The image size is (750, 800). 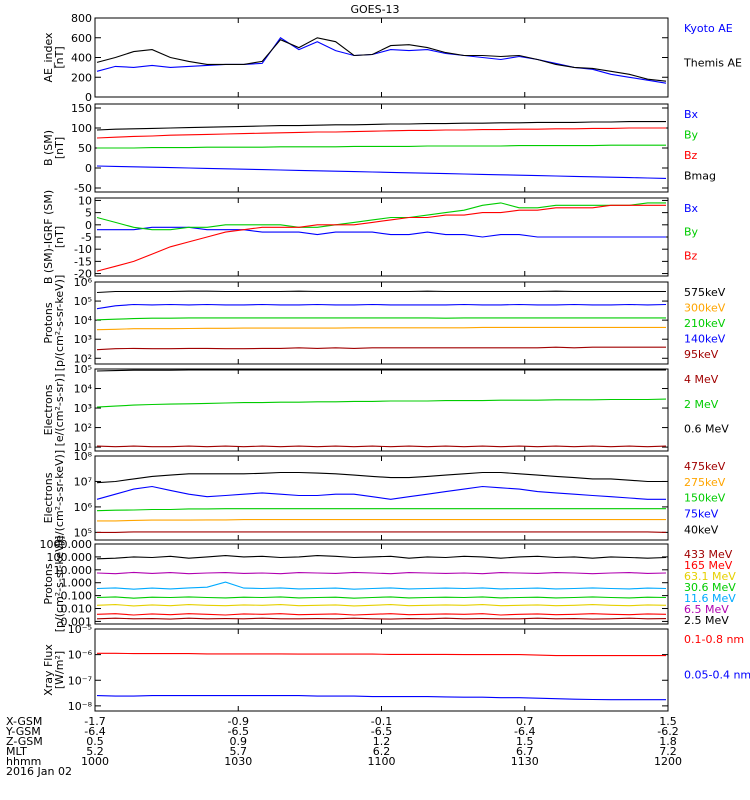 What do you see at coordinates (80, 629) in the screenshot?
I see `y-tick-label: 10⁻⁵` at bounding box center [80, 629].